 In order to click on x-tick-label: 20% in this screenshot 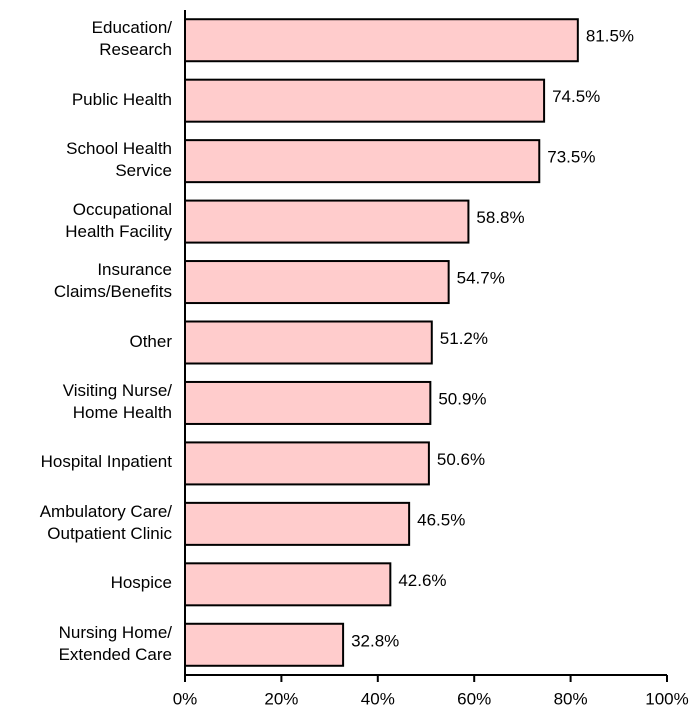, I will do `click(281, 698)`.